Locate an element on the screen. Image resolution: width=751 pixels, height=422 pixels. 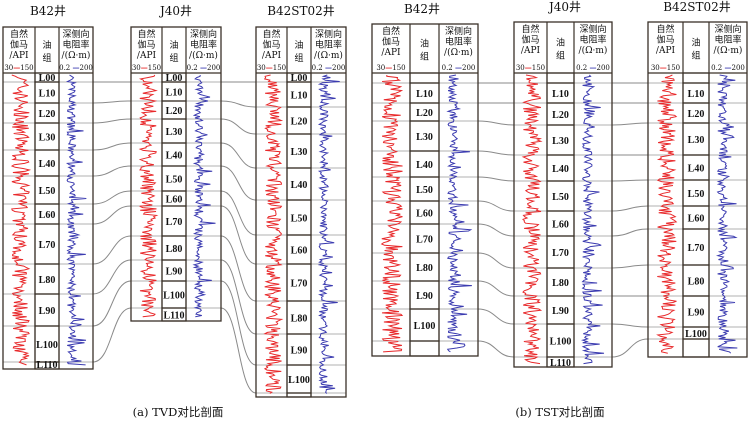
zone-label: L100 is located at coordinates (561, 342).